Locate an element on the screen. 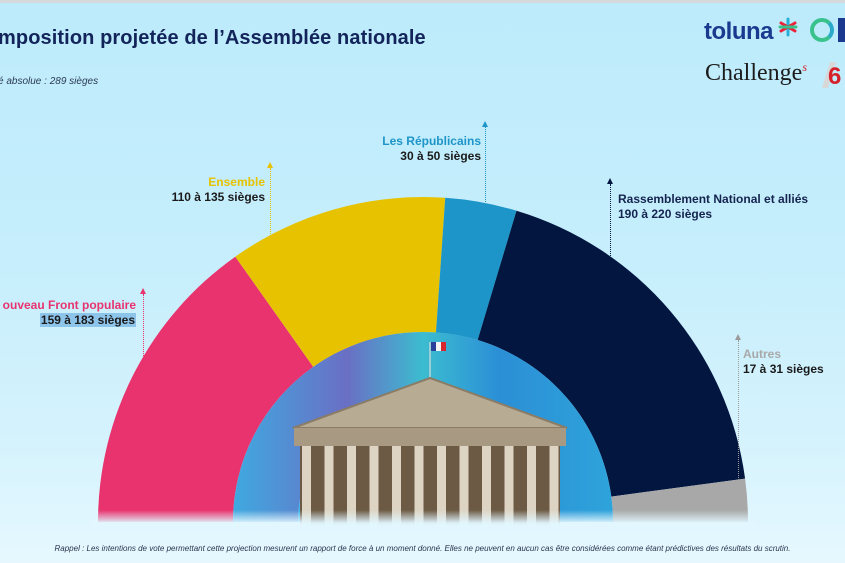 The width and height of the screenshot is (845, 563). bottom-fade is located at coordinates (422, 518).